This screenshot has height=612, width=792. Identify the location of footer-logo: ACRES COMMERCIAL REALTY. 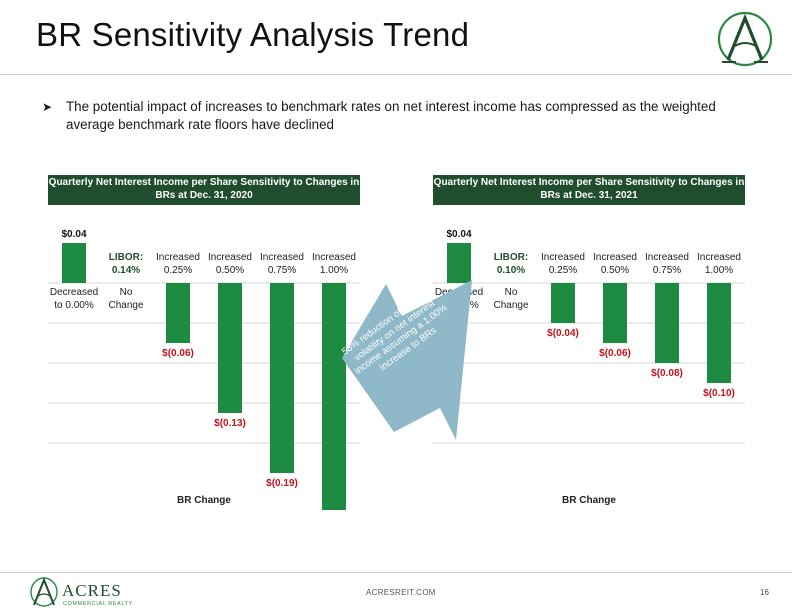
(81, 592).